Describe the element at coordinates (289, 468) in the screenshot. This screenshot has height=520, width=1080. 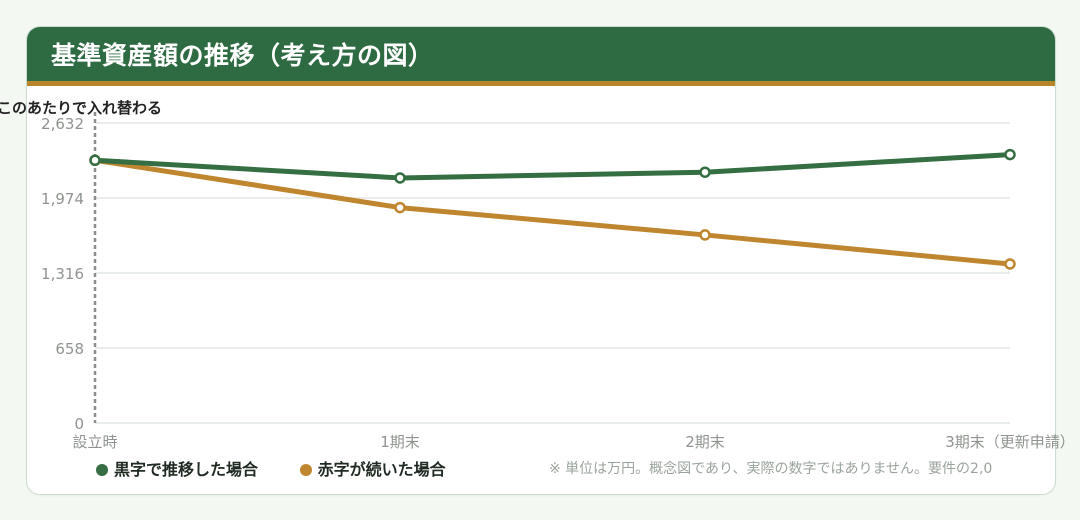
I see `chart-legend: 黒字で推移した場合 赤字が続いた場合` at that location.